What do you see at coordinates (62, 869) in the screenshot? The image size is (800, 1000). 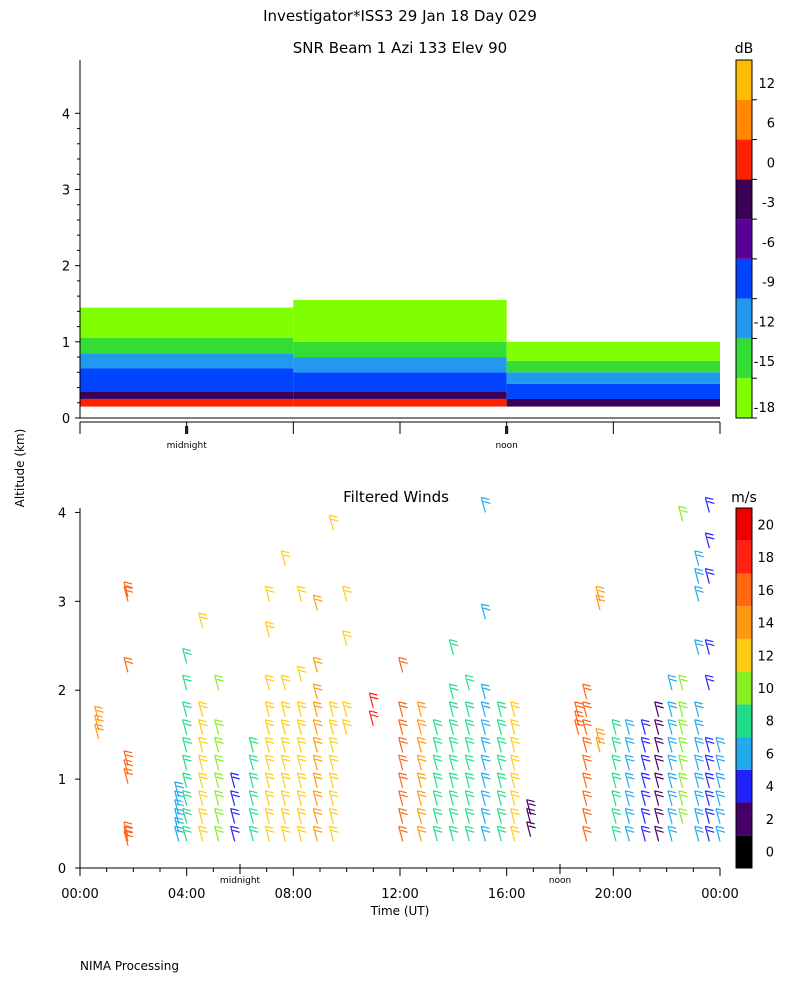 I see `winds-y-tick-label: 0` at bounding box center [62, 869].